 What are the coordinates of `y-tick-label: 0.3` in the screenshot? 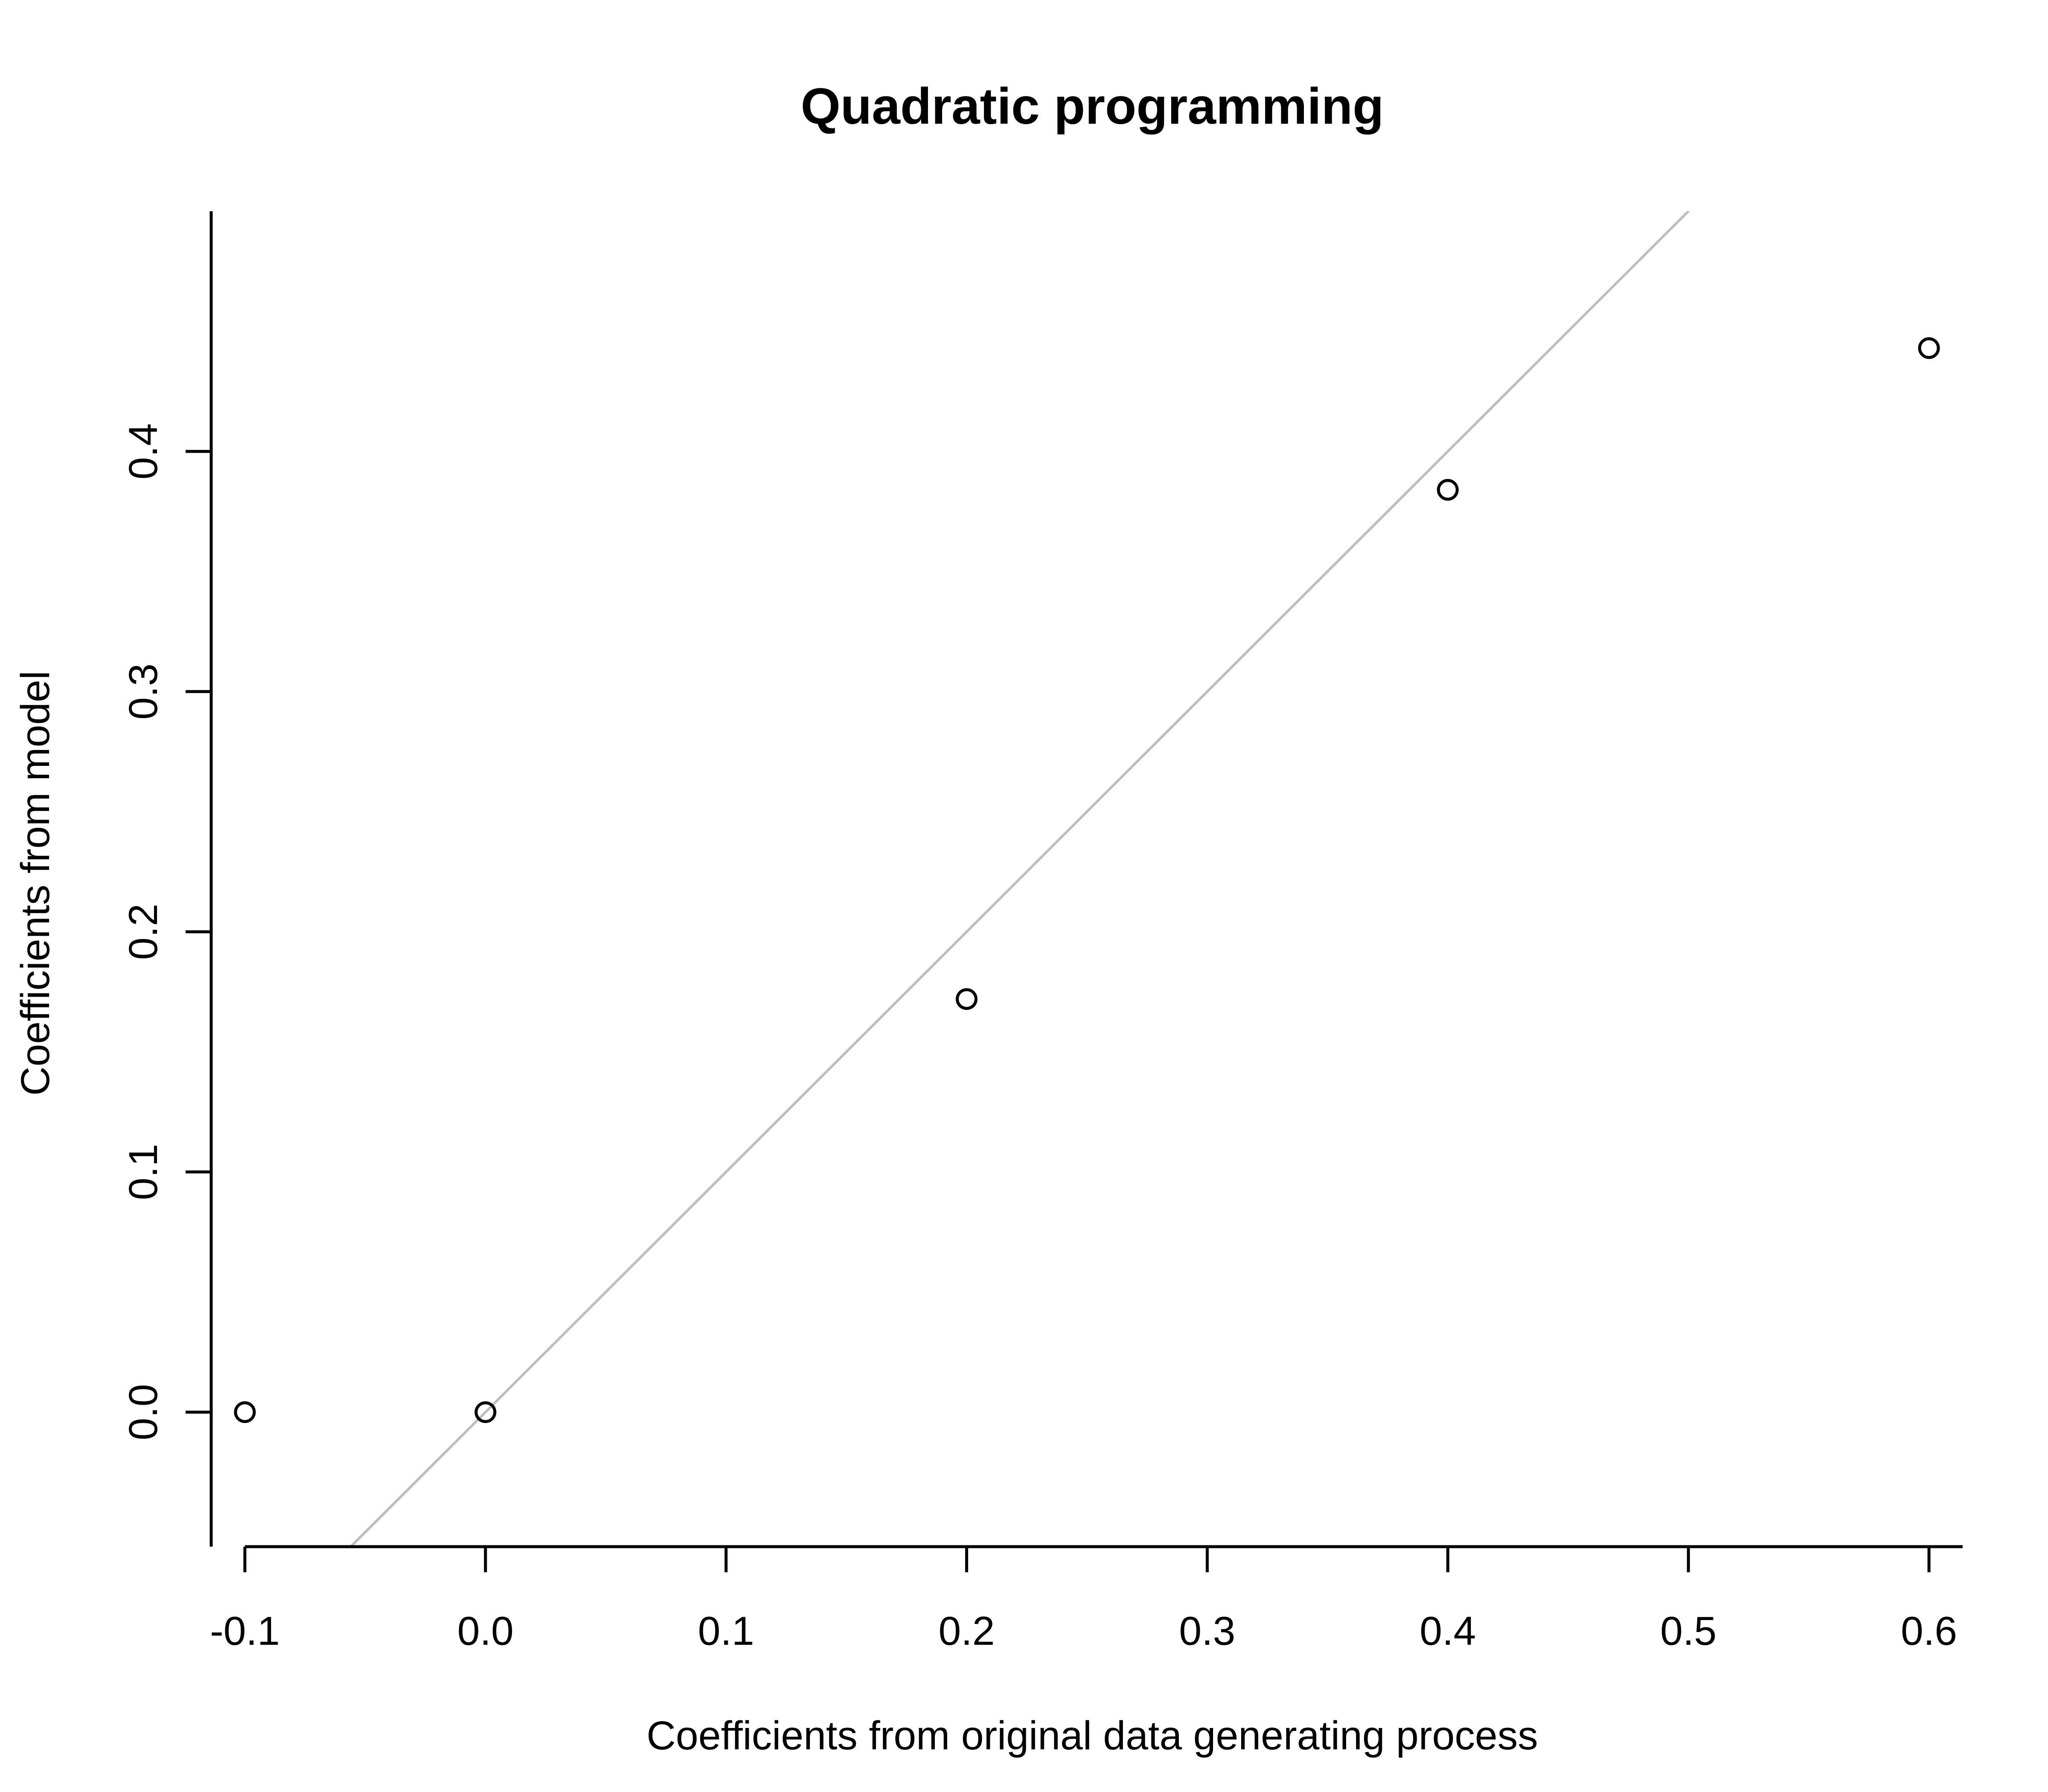 It's located at (143, 691).